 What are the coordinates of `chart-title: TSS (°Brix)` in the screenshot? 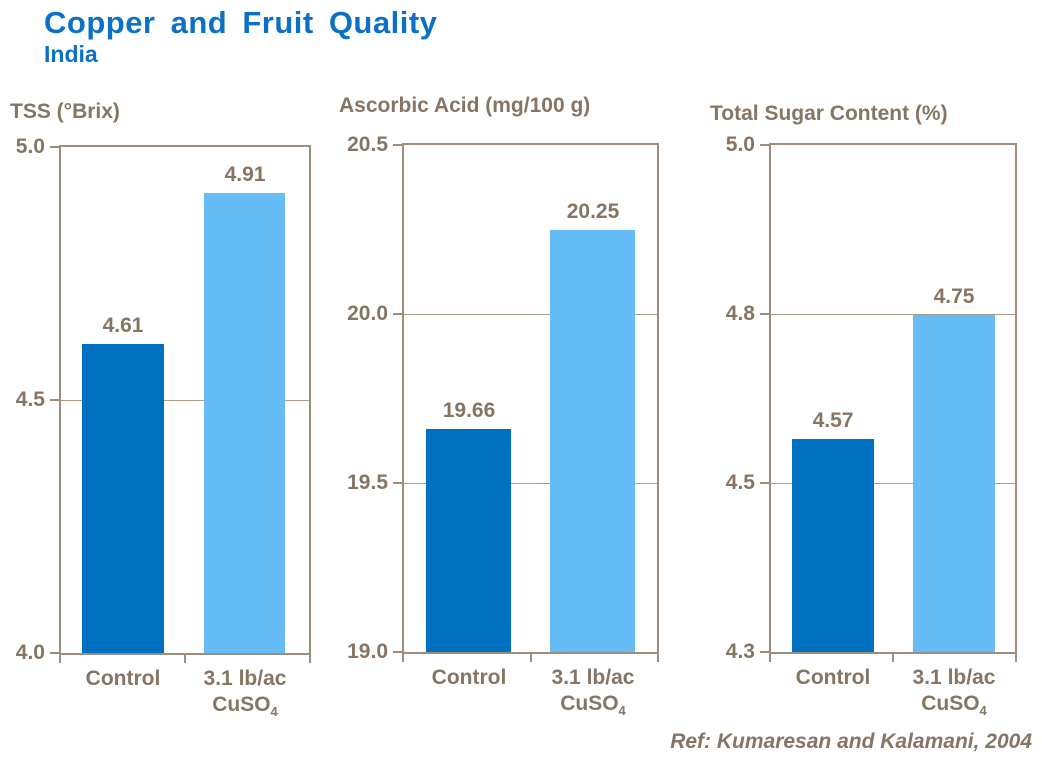 It's located at (65, 111).